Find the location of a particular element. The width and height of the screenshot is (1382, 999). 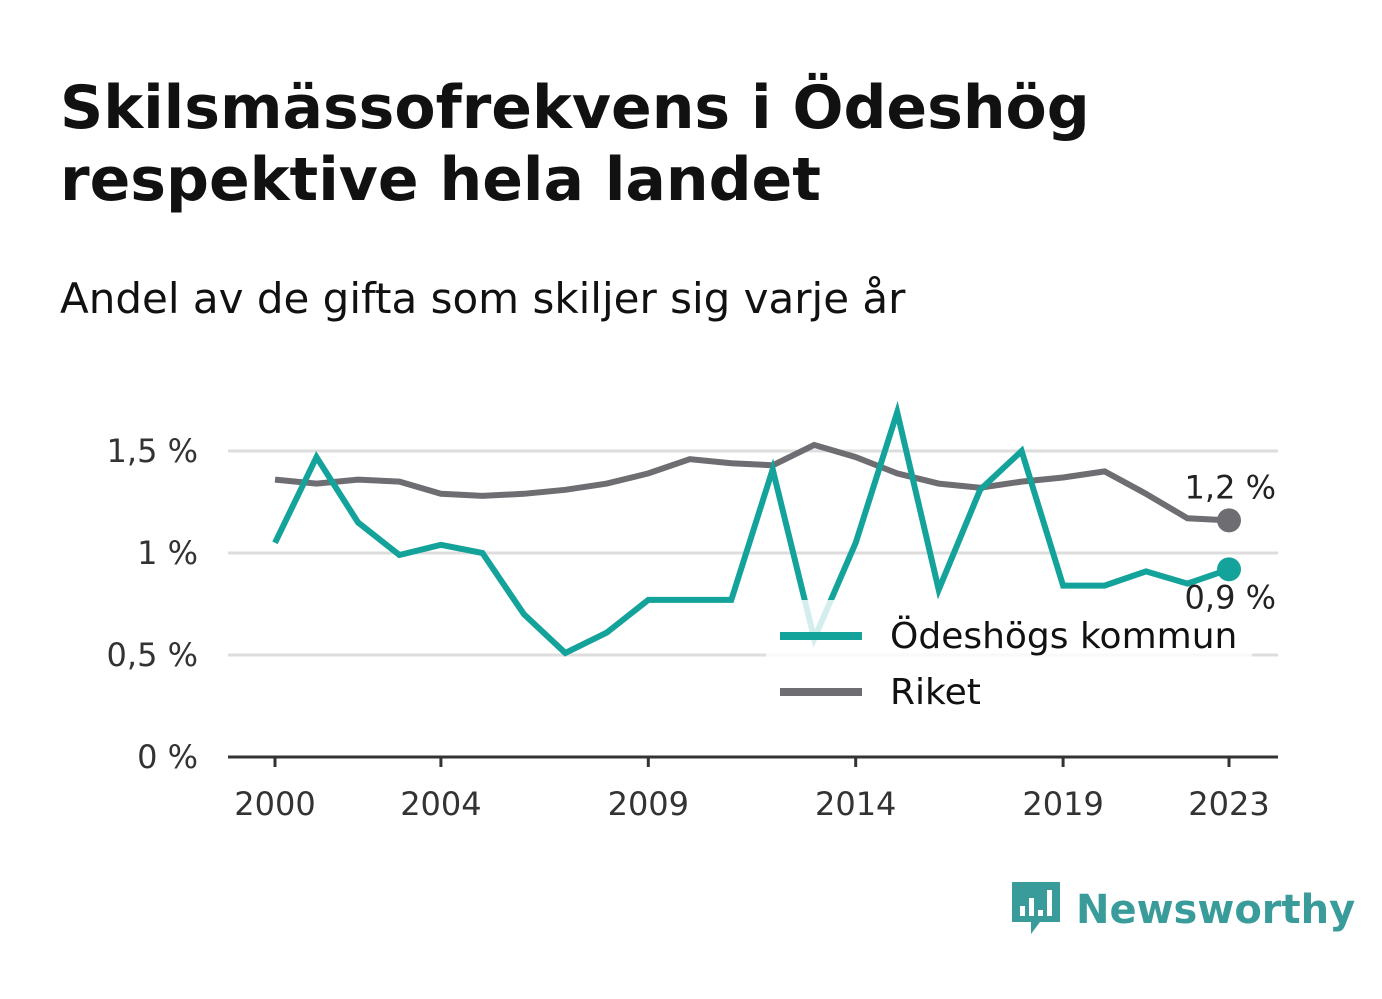

x-tick-label: 2023 is located at coordinates (1228, 804).